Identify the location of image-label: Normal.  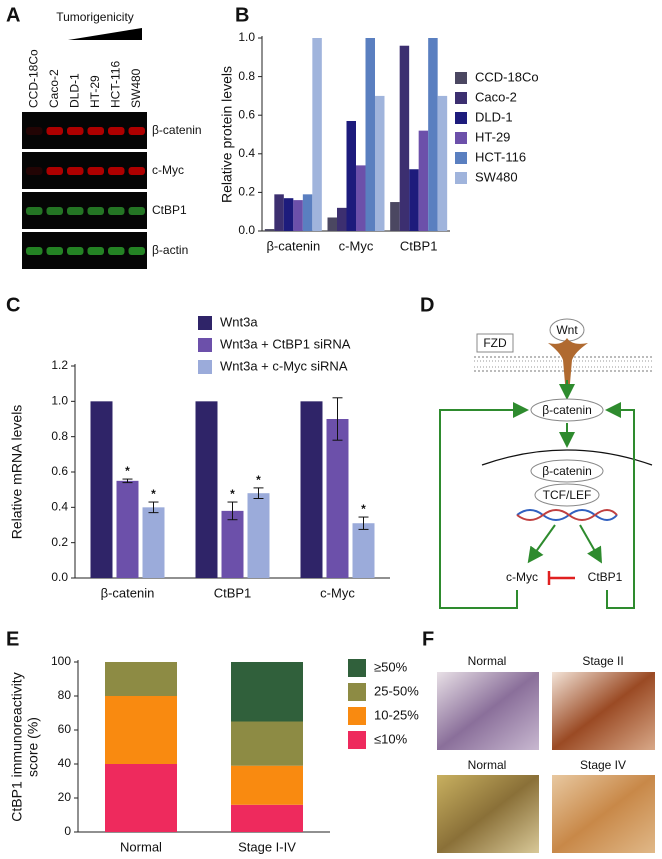
(487, 765).